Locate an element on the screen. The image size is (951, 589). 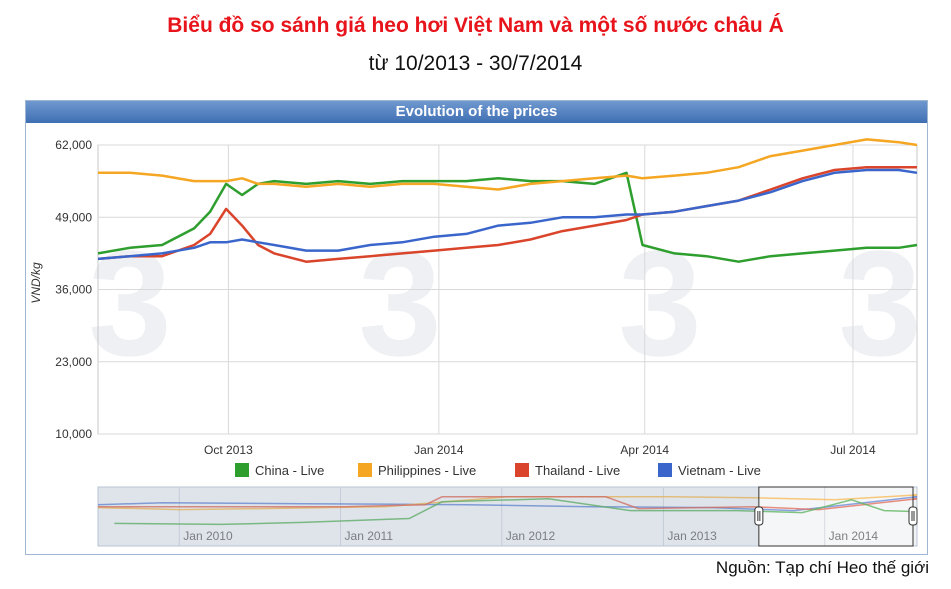
navigator-line-thailand is located at coordinates (508, 503).